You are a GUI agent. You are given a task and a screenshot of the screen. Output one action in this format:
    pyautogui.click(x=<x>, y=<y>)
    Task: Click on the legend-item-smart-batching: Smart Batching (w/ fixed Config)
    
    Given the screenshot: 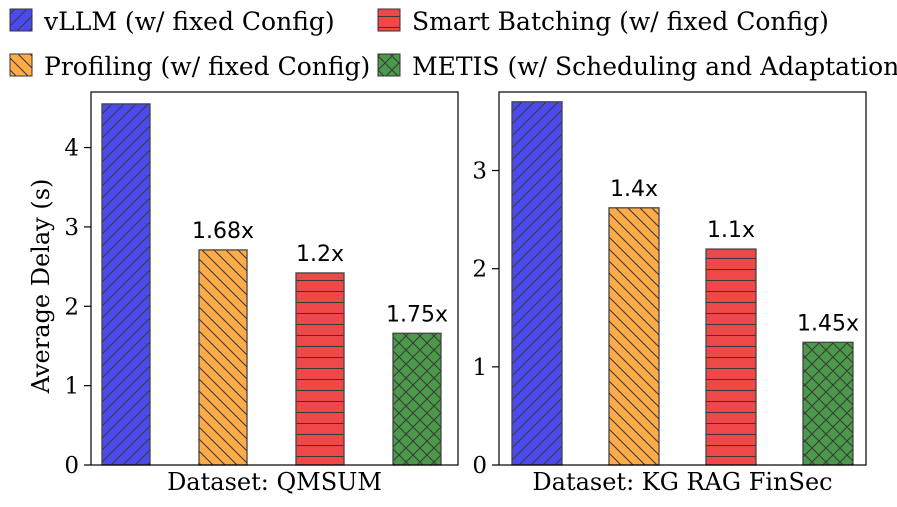 What is the action you would take?
    pyautogui.click(x=603, y=21)
    